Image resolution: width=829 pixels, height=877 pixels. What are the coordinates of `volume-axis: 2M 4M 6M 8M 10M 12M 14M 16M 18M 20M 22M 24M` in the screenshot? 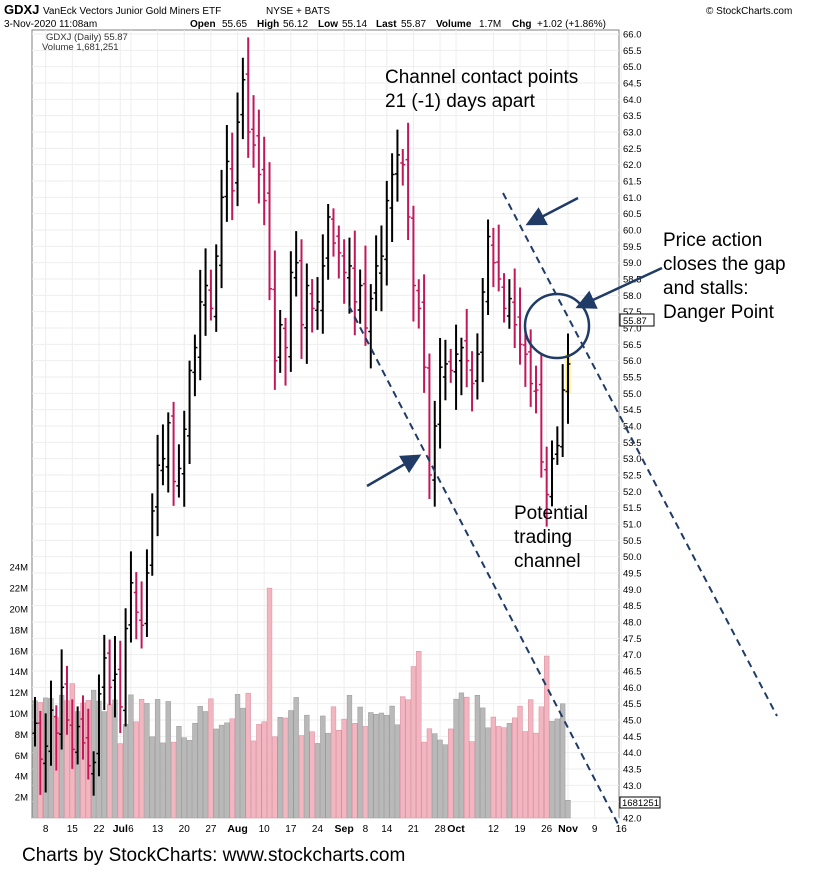 It's located at (19, 683).